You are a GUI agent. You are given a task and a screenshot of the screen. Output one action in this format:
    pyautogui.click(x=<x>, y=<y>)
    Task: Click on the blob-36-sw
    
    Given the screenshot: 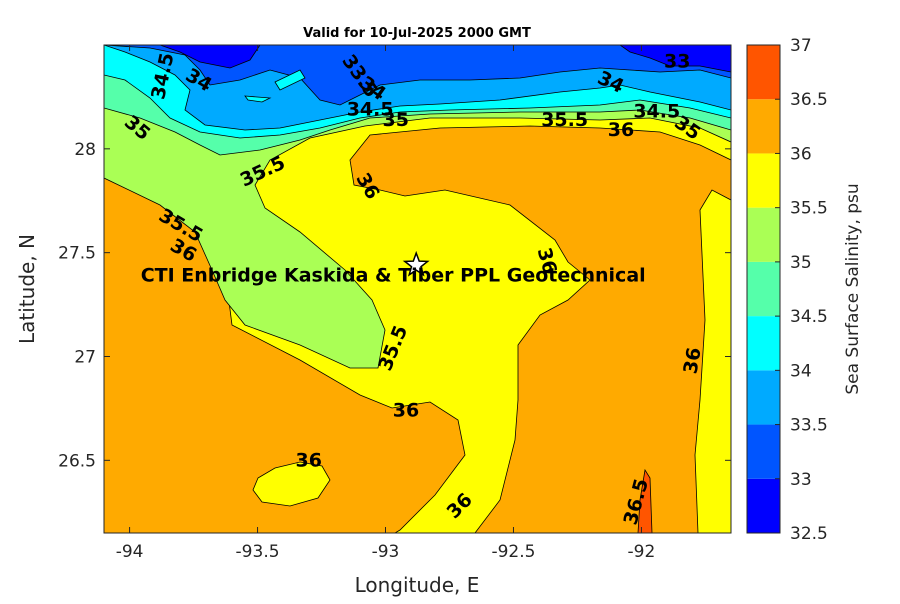 What is the action you would take?
    pyautogui.click(x=291, y=484)
    